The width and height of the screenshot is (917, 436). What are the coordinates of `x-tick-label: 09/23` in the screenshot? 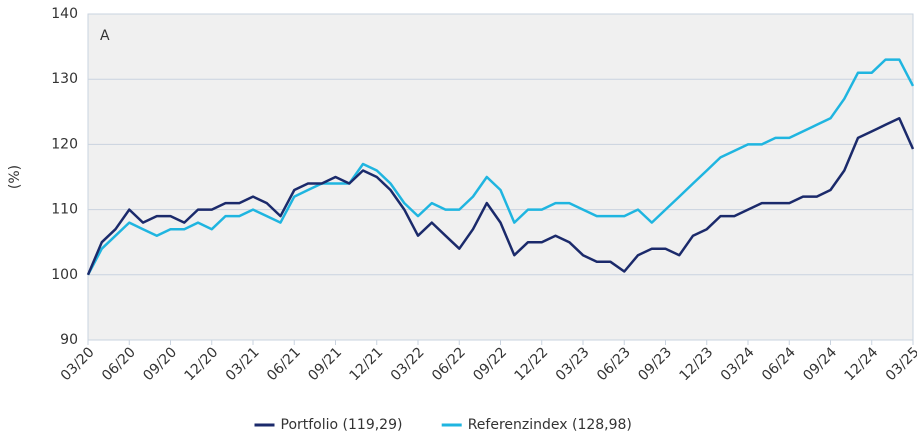 It's located at (655, 364).